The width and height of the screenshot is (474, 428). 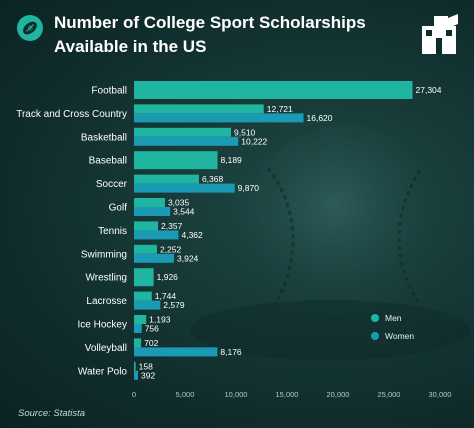 What do you see at coordinates (188, 258) in the screenshot?
I see `value-label-women: 3,924` at bounding box center [188, 258].